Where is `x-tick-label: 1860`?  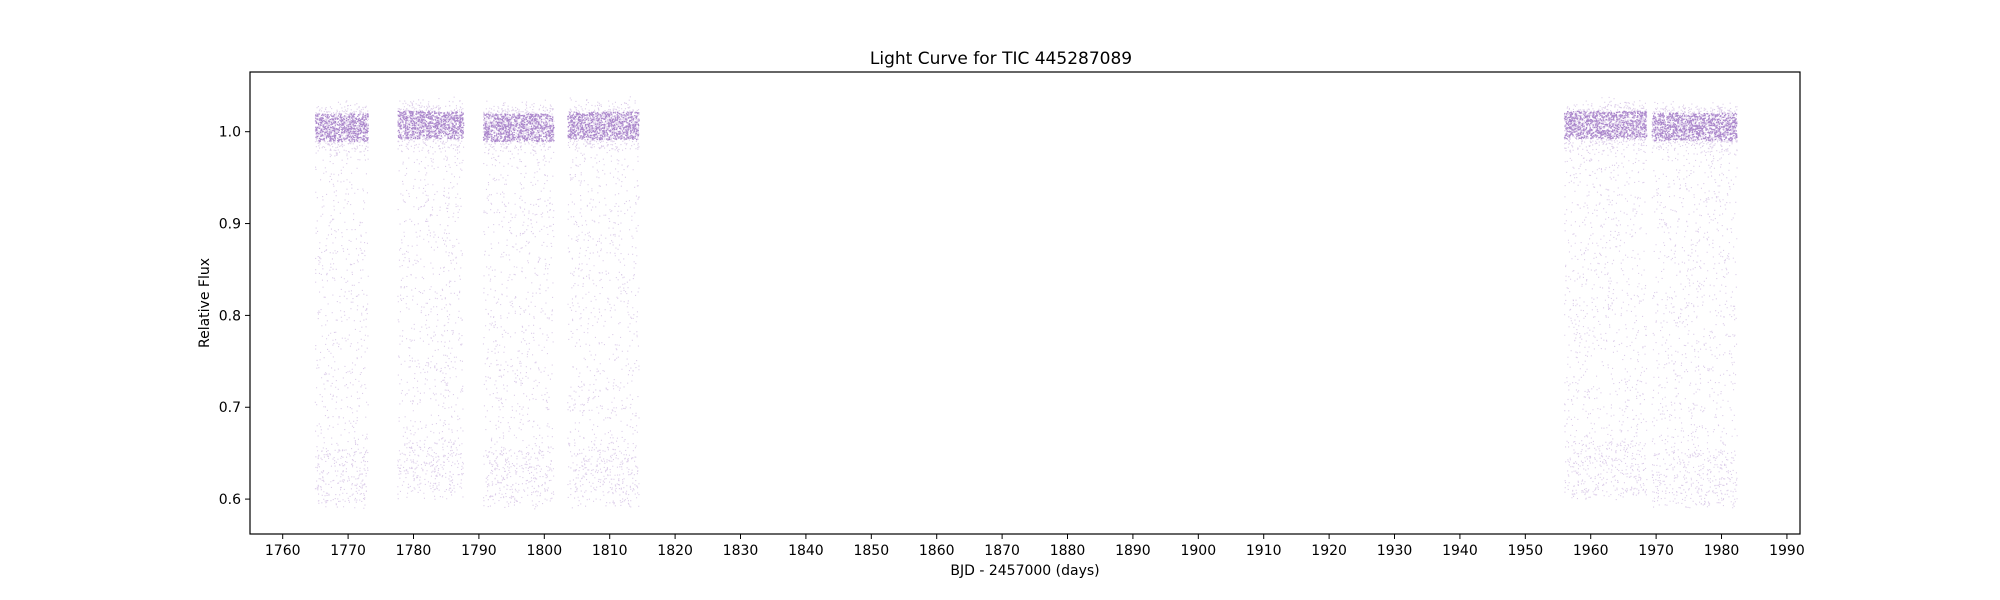 x-tick-label: 1860 is located at coordinates (937, 551).